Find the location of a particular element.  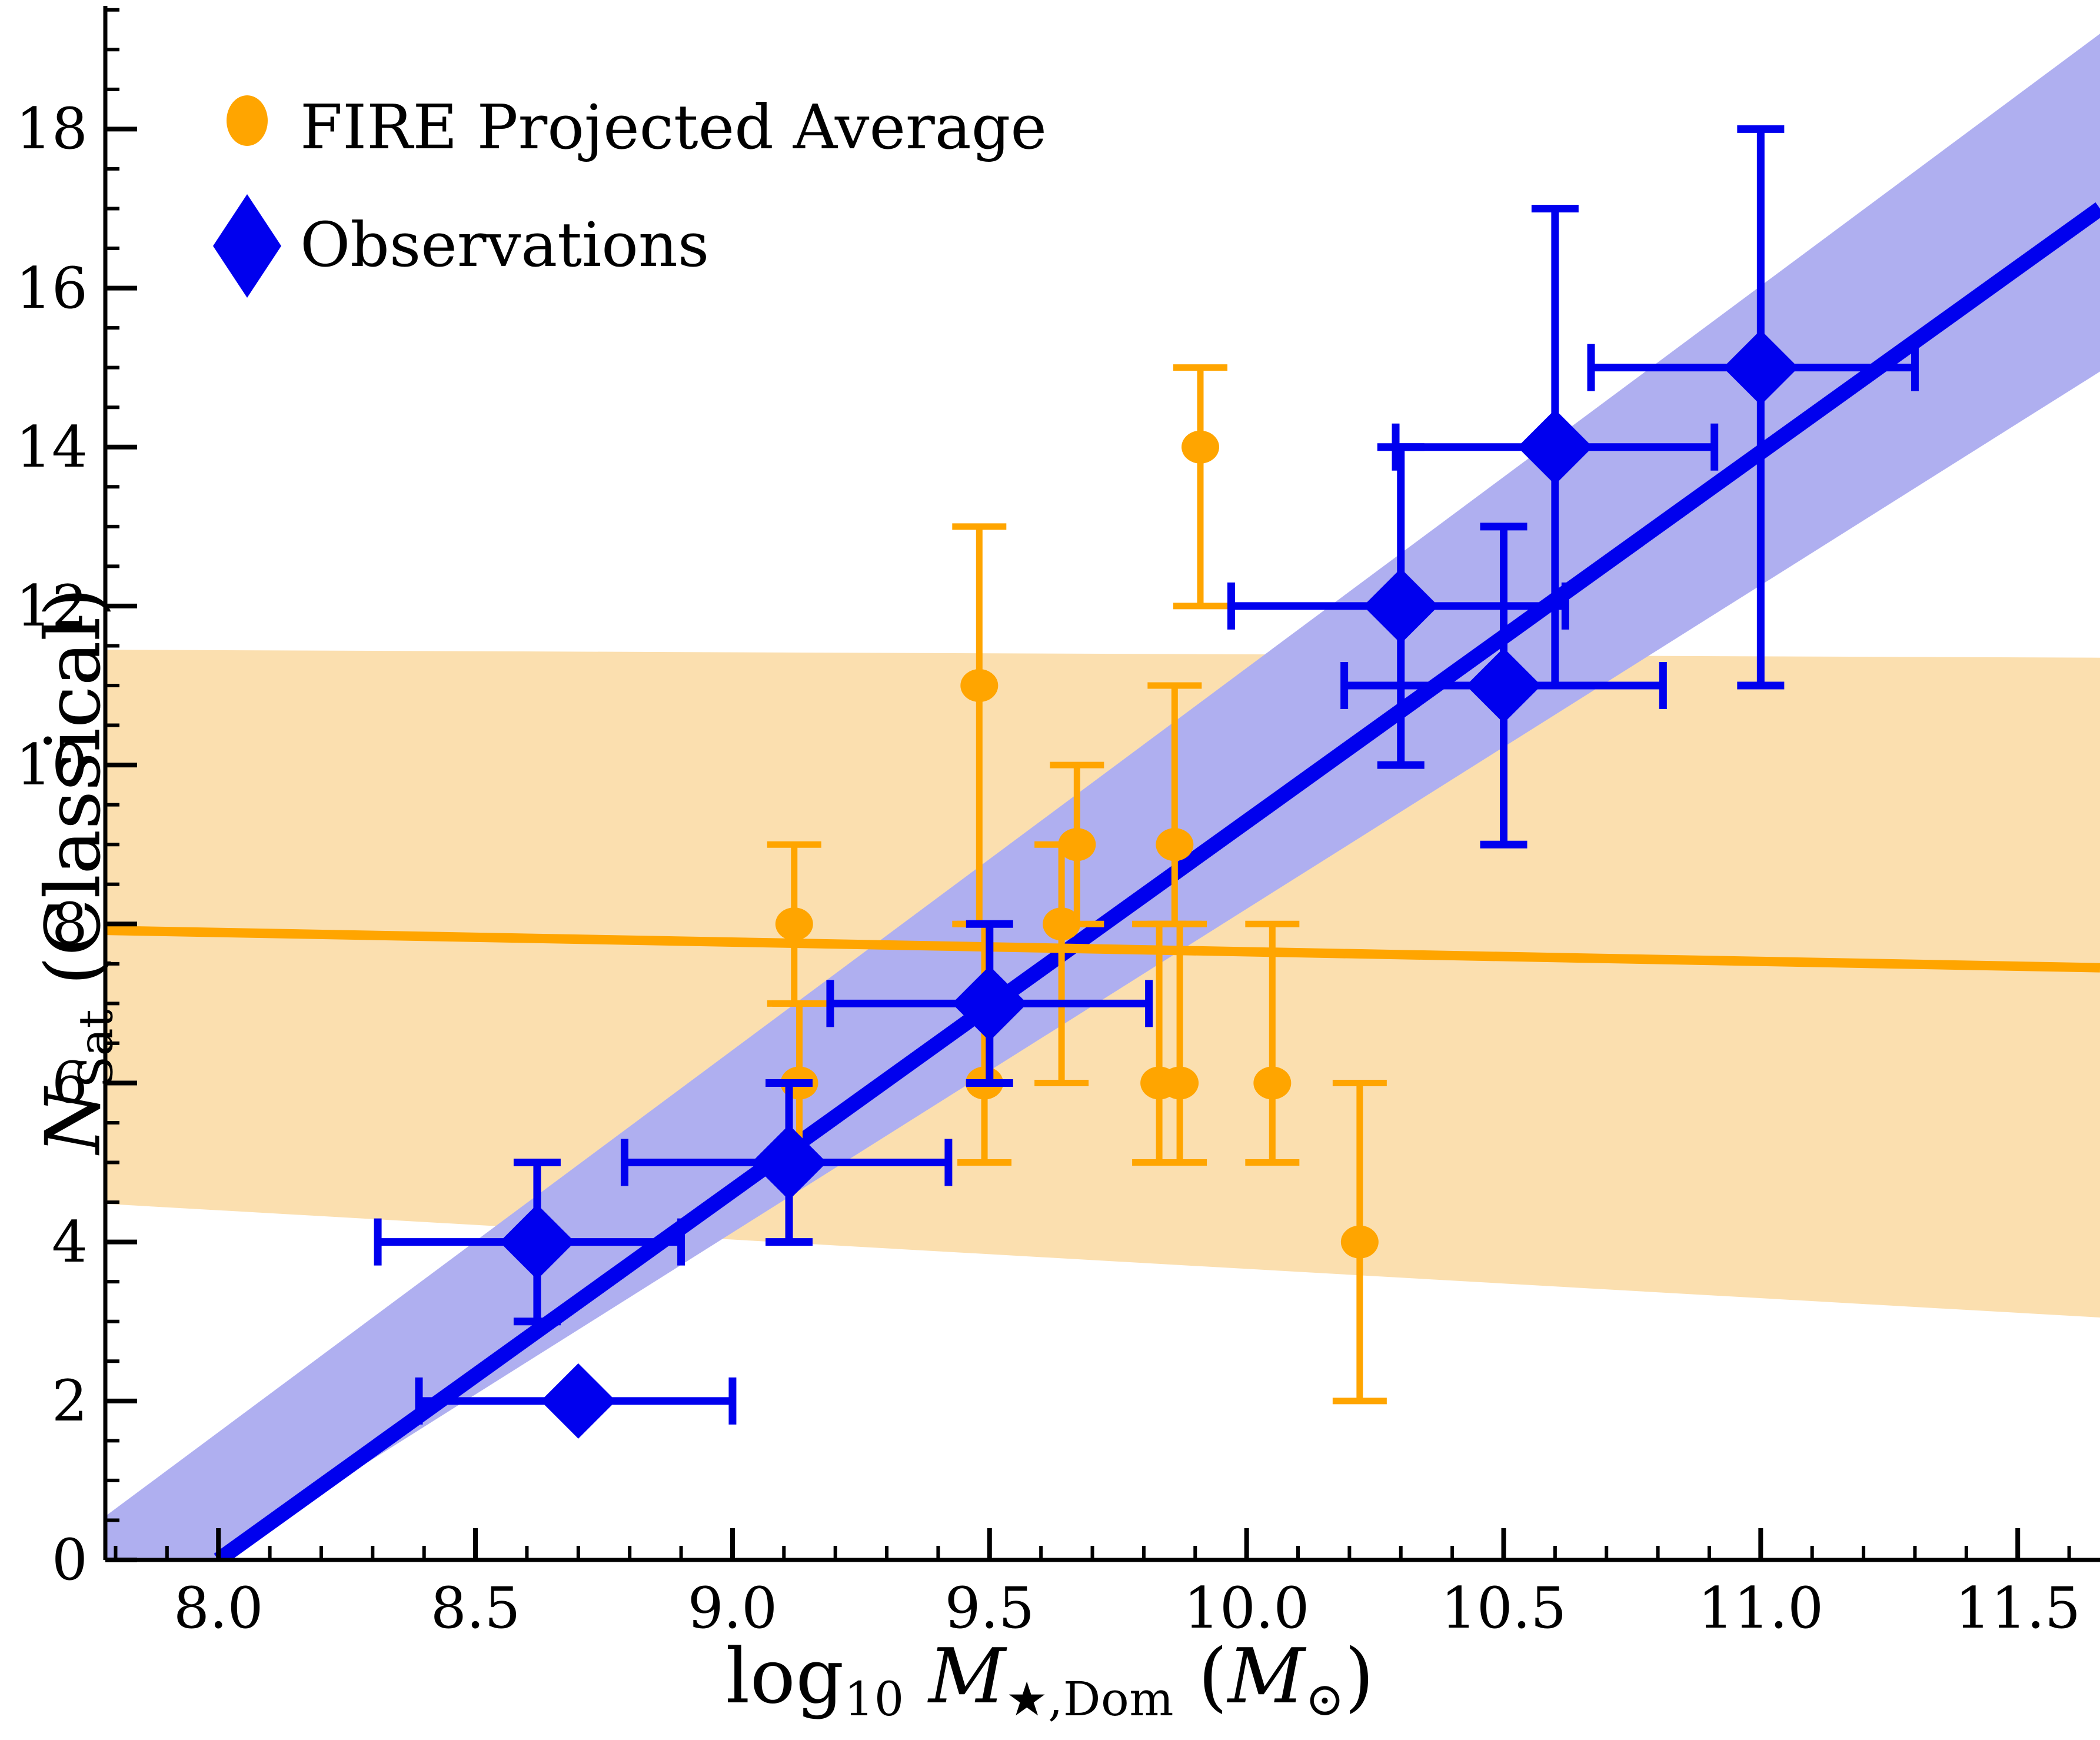

y-axis-tick-label: 12 is located at coordinates (51, 606).